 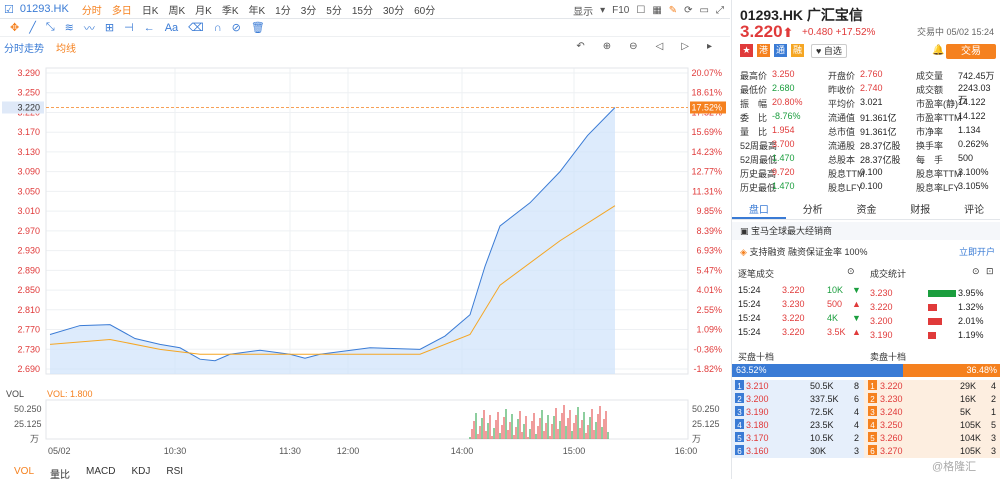 I want to click on order-book-cell: 3.220, so click(x=891, y=386).